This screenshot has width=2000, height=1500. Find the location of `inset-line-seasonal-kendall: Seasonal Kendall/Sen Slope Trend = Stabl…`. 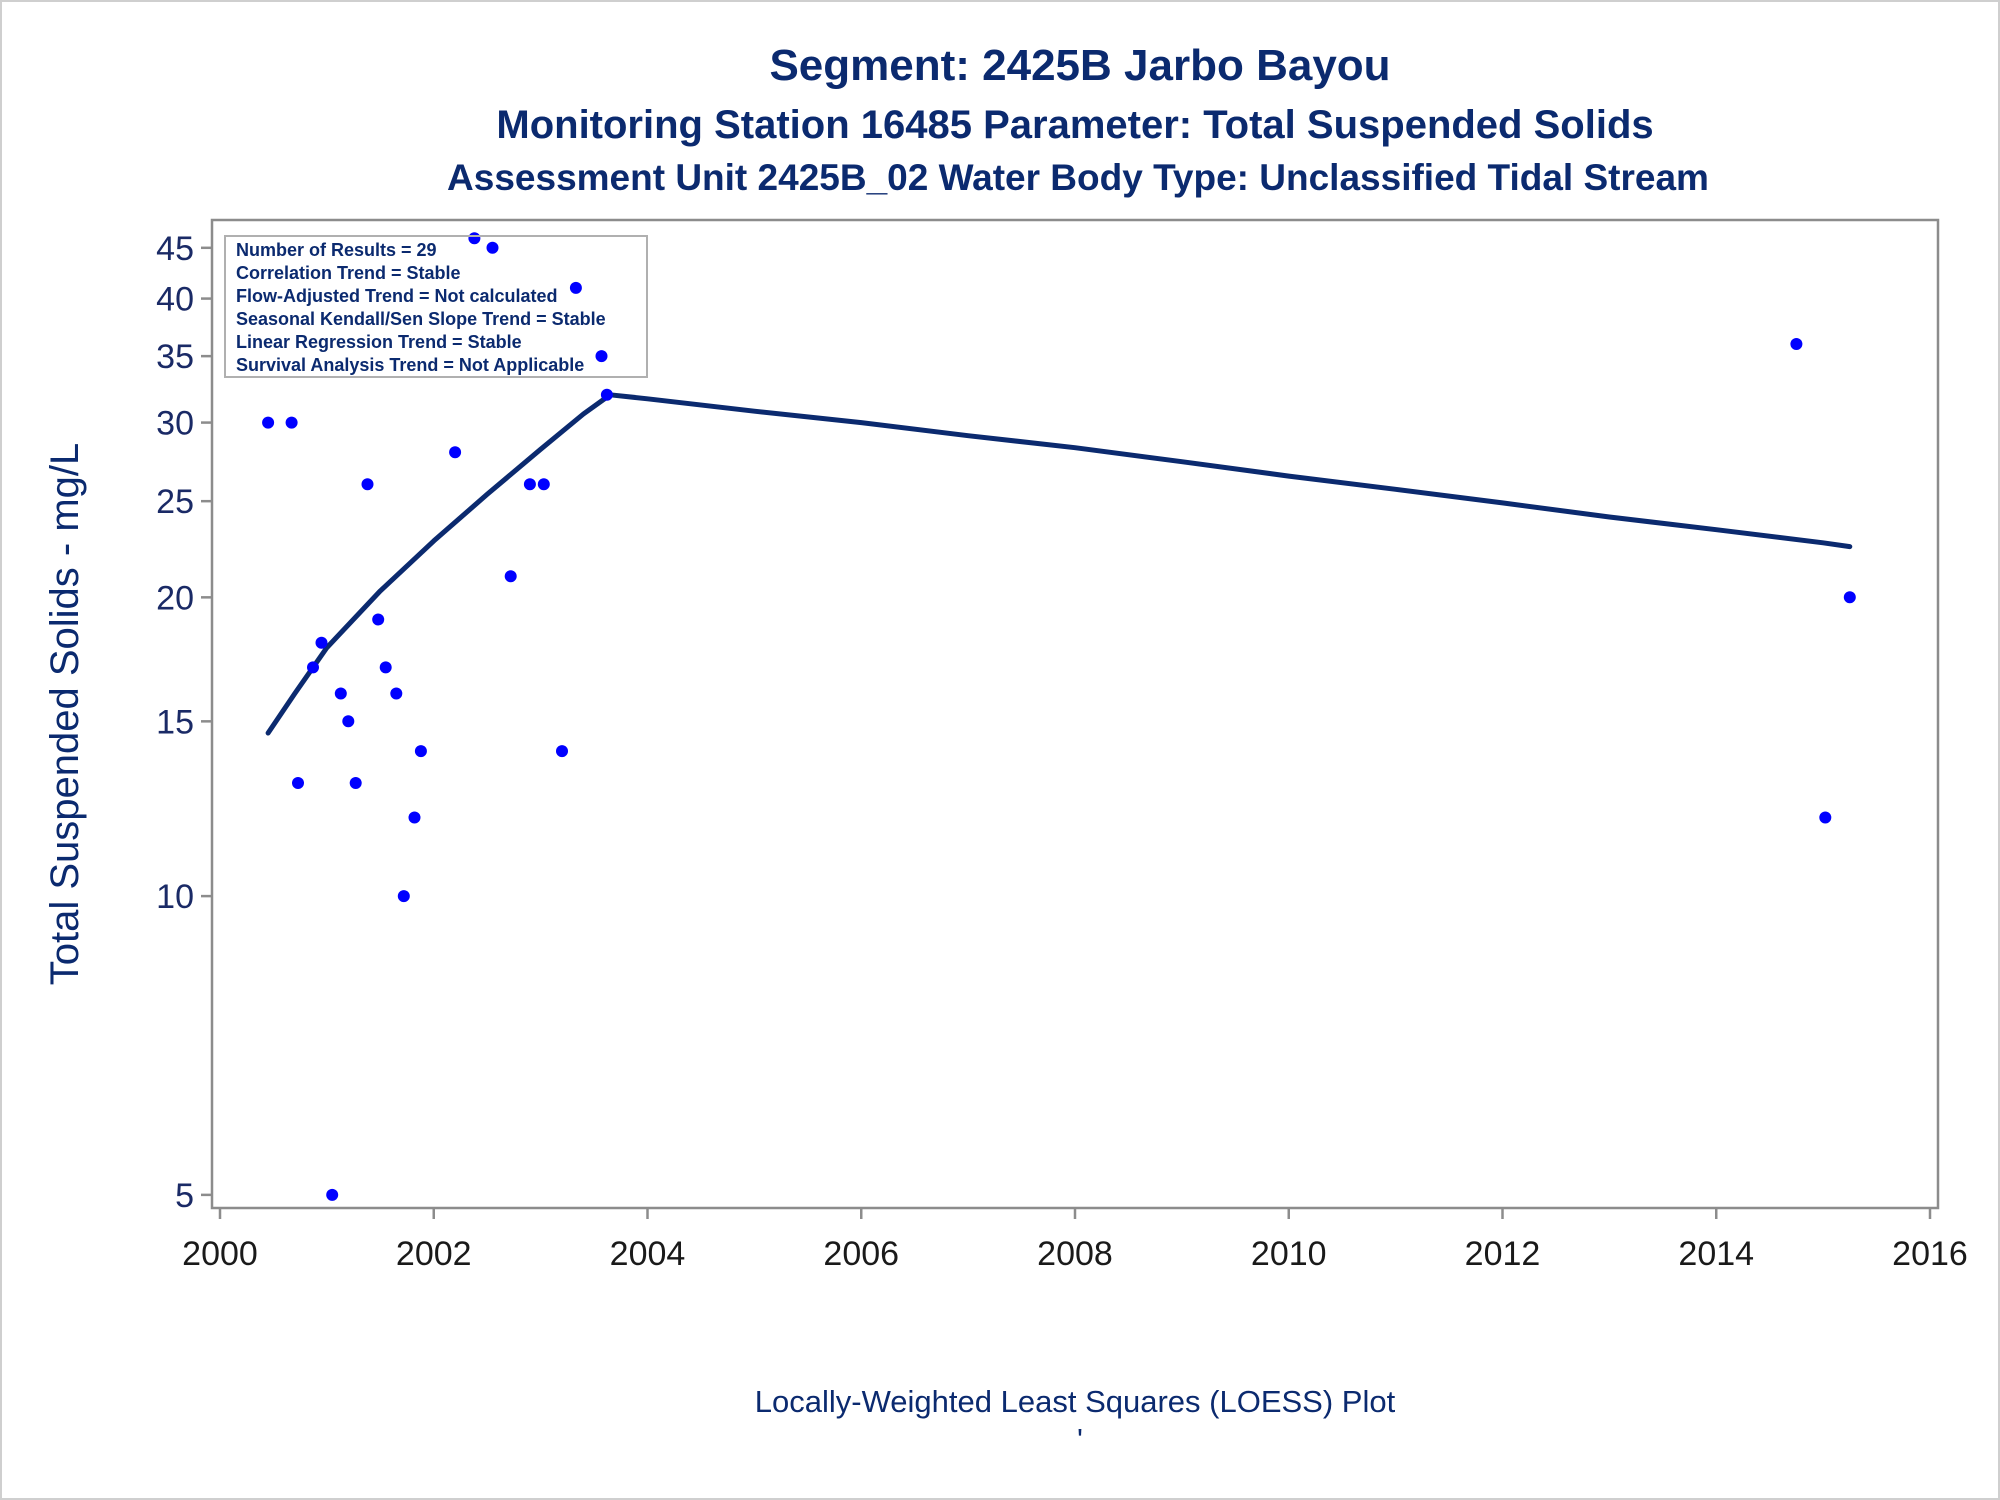

inset-line-seasonal-kendall: Seasonal Kendall/Sen Slope Trend = Stabl… is located at coordinates (421, 319).